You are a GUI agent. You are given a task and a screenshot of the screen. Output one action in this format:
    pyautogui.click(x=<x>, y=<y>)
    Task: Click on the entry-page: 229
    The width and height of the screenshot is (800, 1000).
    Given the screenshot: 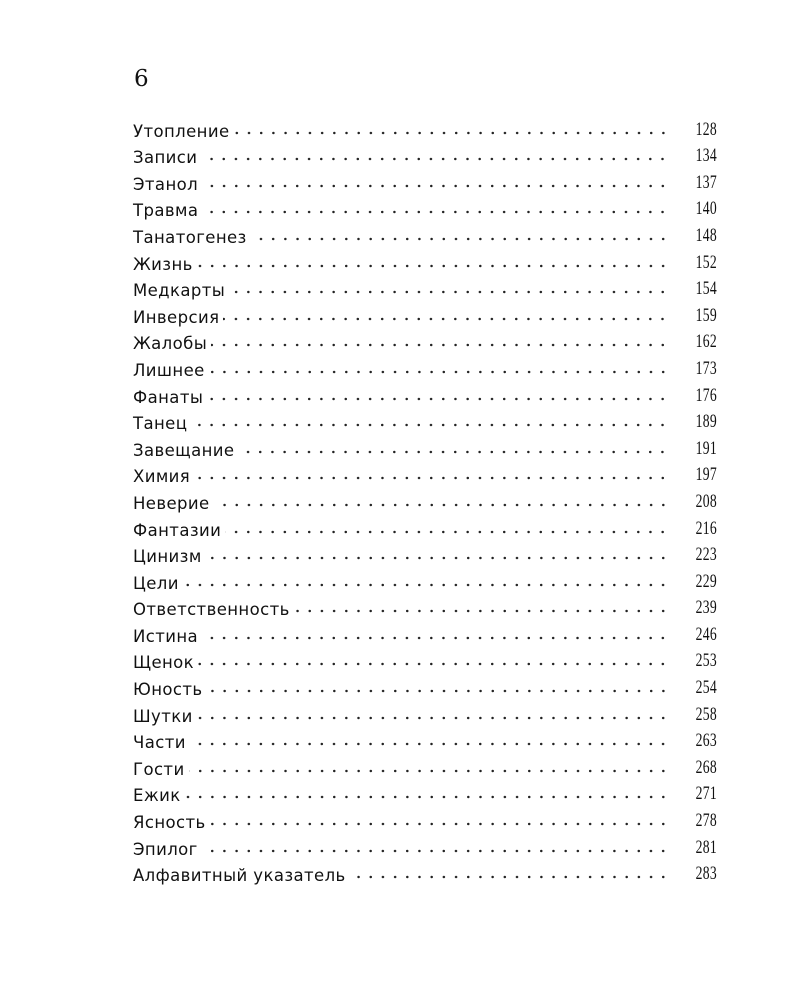 What is the action you would take?
    pyautogui.click(x=706, y=581)
    